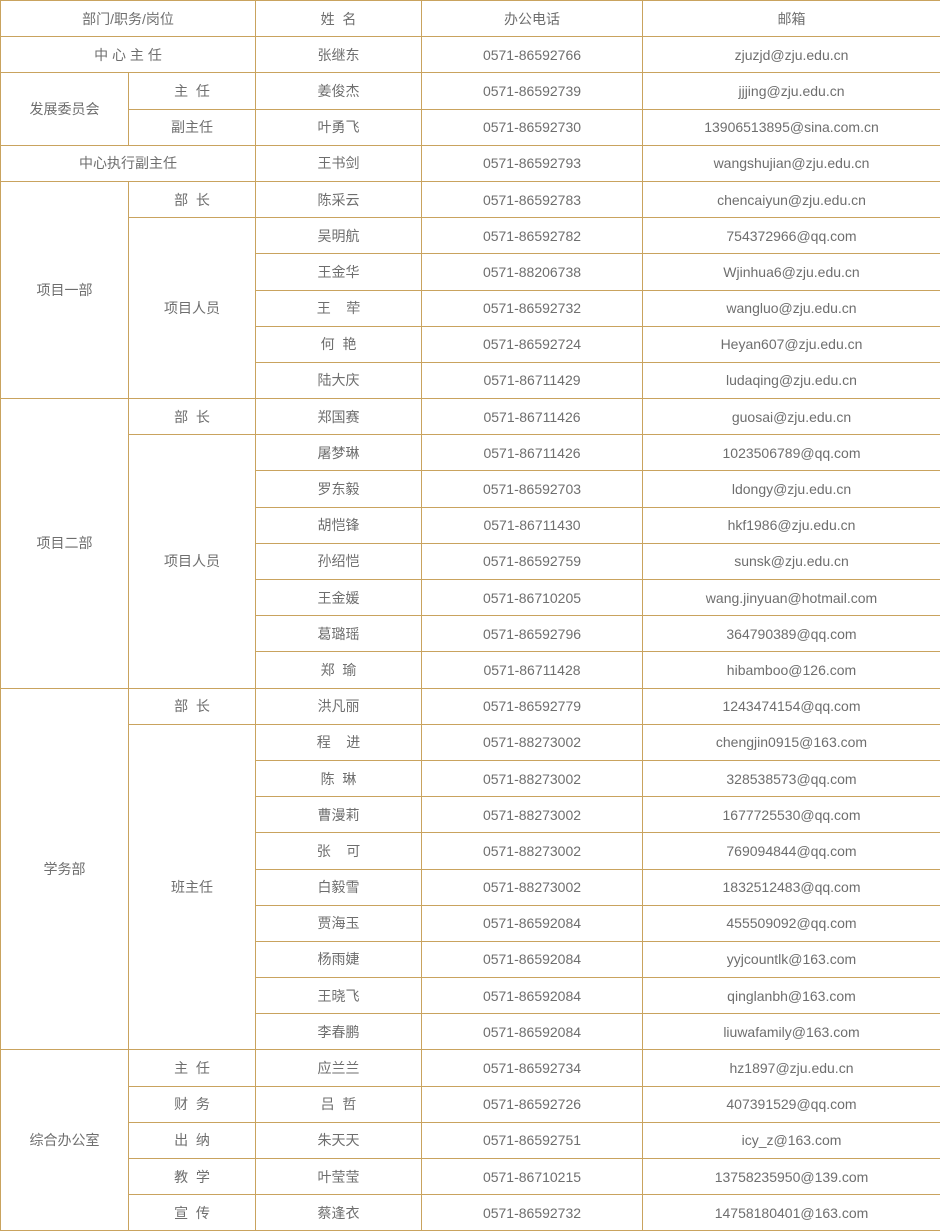 Image resolution: width=940 pixels, height=1231 pixels. I want to click on role-cell: 副主任, so click(192, 127).